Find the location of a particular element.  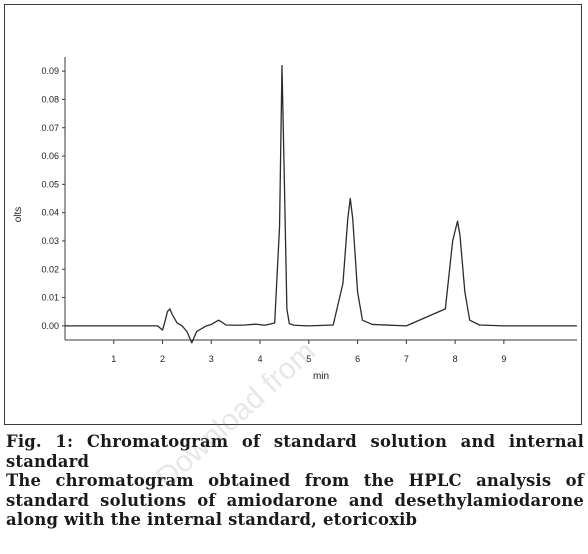

x-tick-label: 4 is located at coordinates (260, 359).